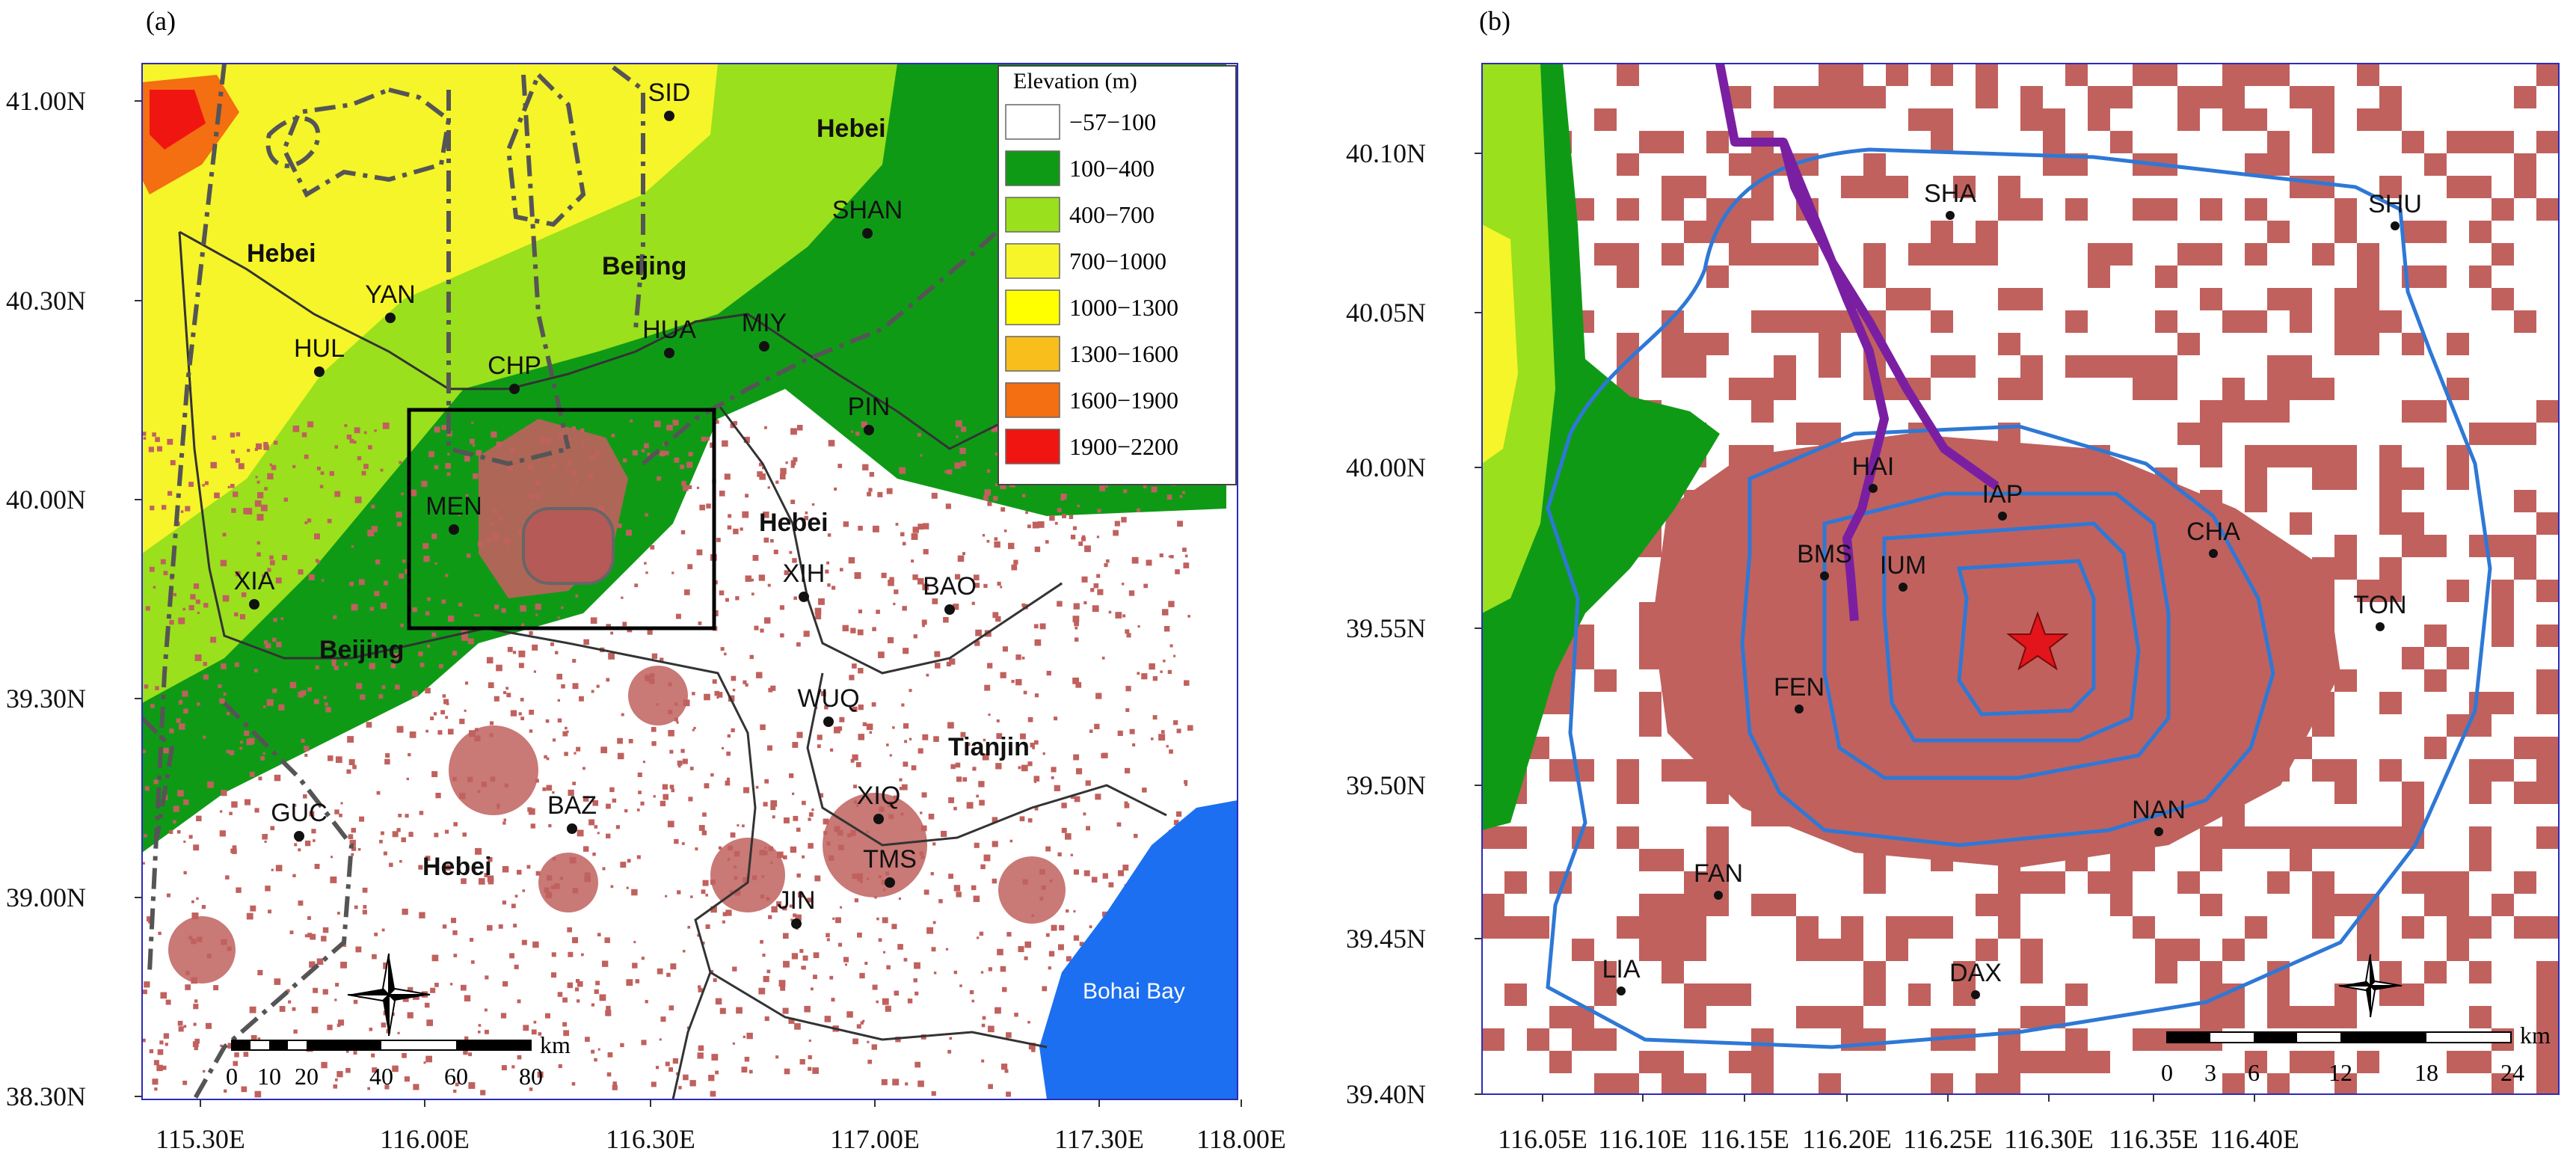  I want to click on urban-cluster, so click(1032, 890).